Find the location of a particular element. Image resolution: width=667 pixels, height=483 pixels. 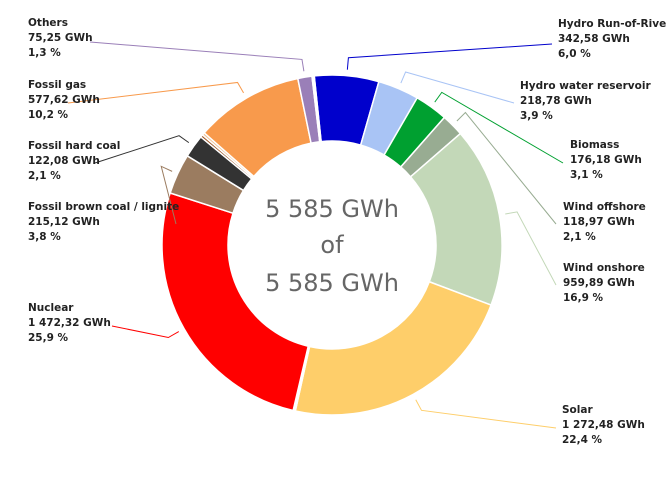

leader-wind-offshore is located at coordinates (506, 168).